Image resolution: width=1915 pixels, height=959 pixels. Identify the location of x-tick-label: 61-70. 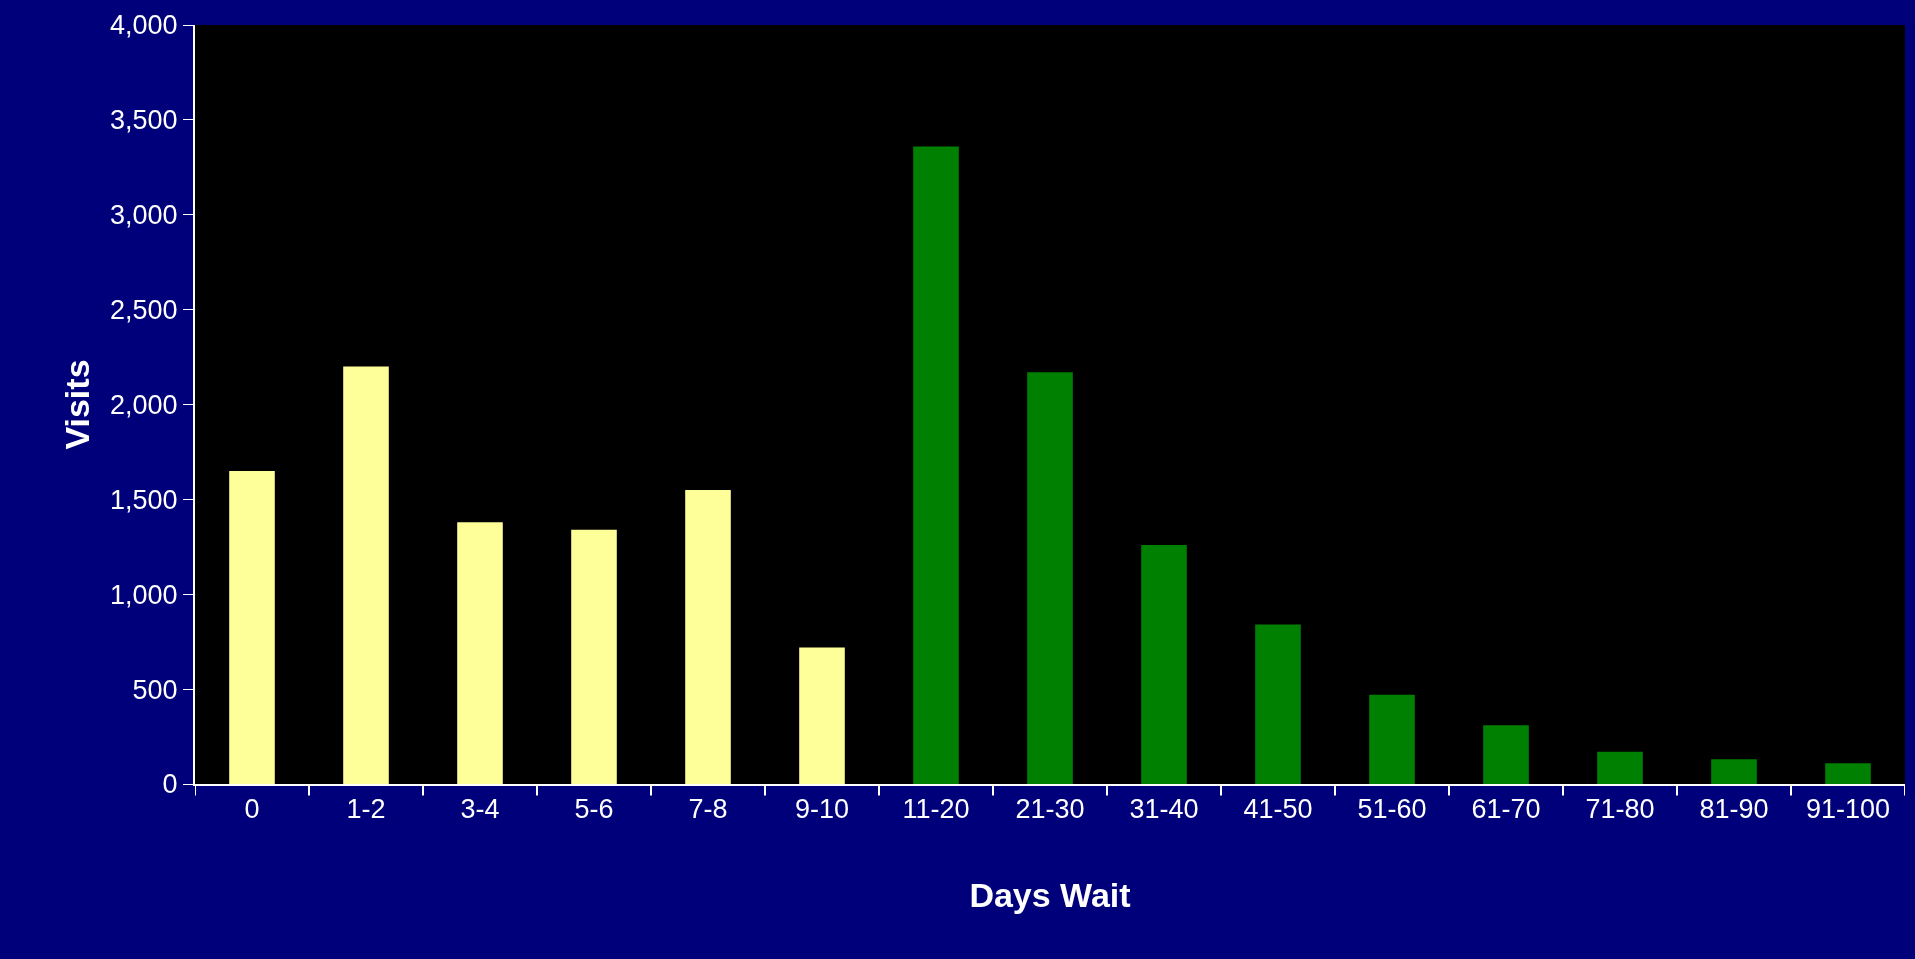
(1506, 809).